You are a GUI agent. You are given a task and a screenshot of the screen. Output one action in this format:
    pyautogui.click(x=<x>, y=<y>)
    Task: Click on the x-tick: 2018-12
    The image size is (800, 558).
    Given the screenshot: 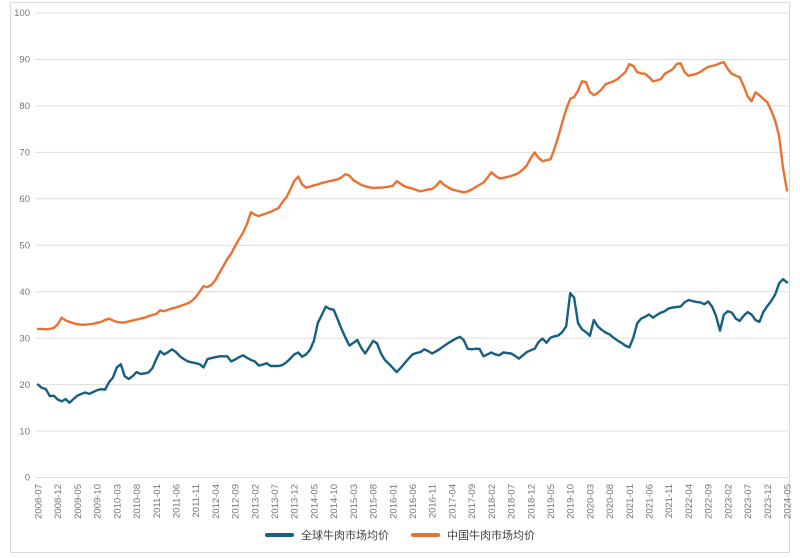 What is the action you would take?
    pyautogui.click(x=531, y=501)
    